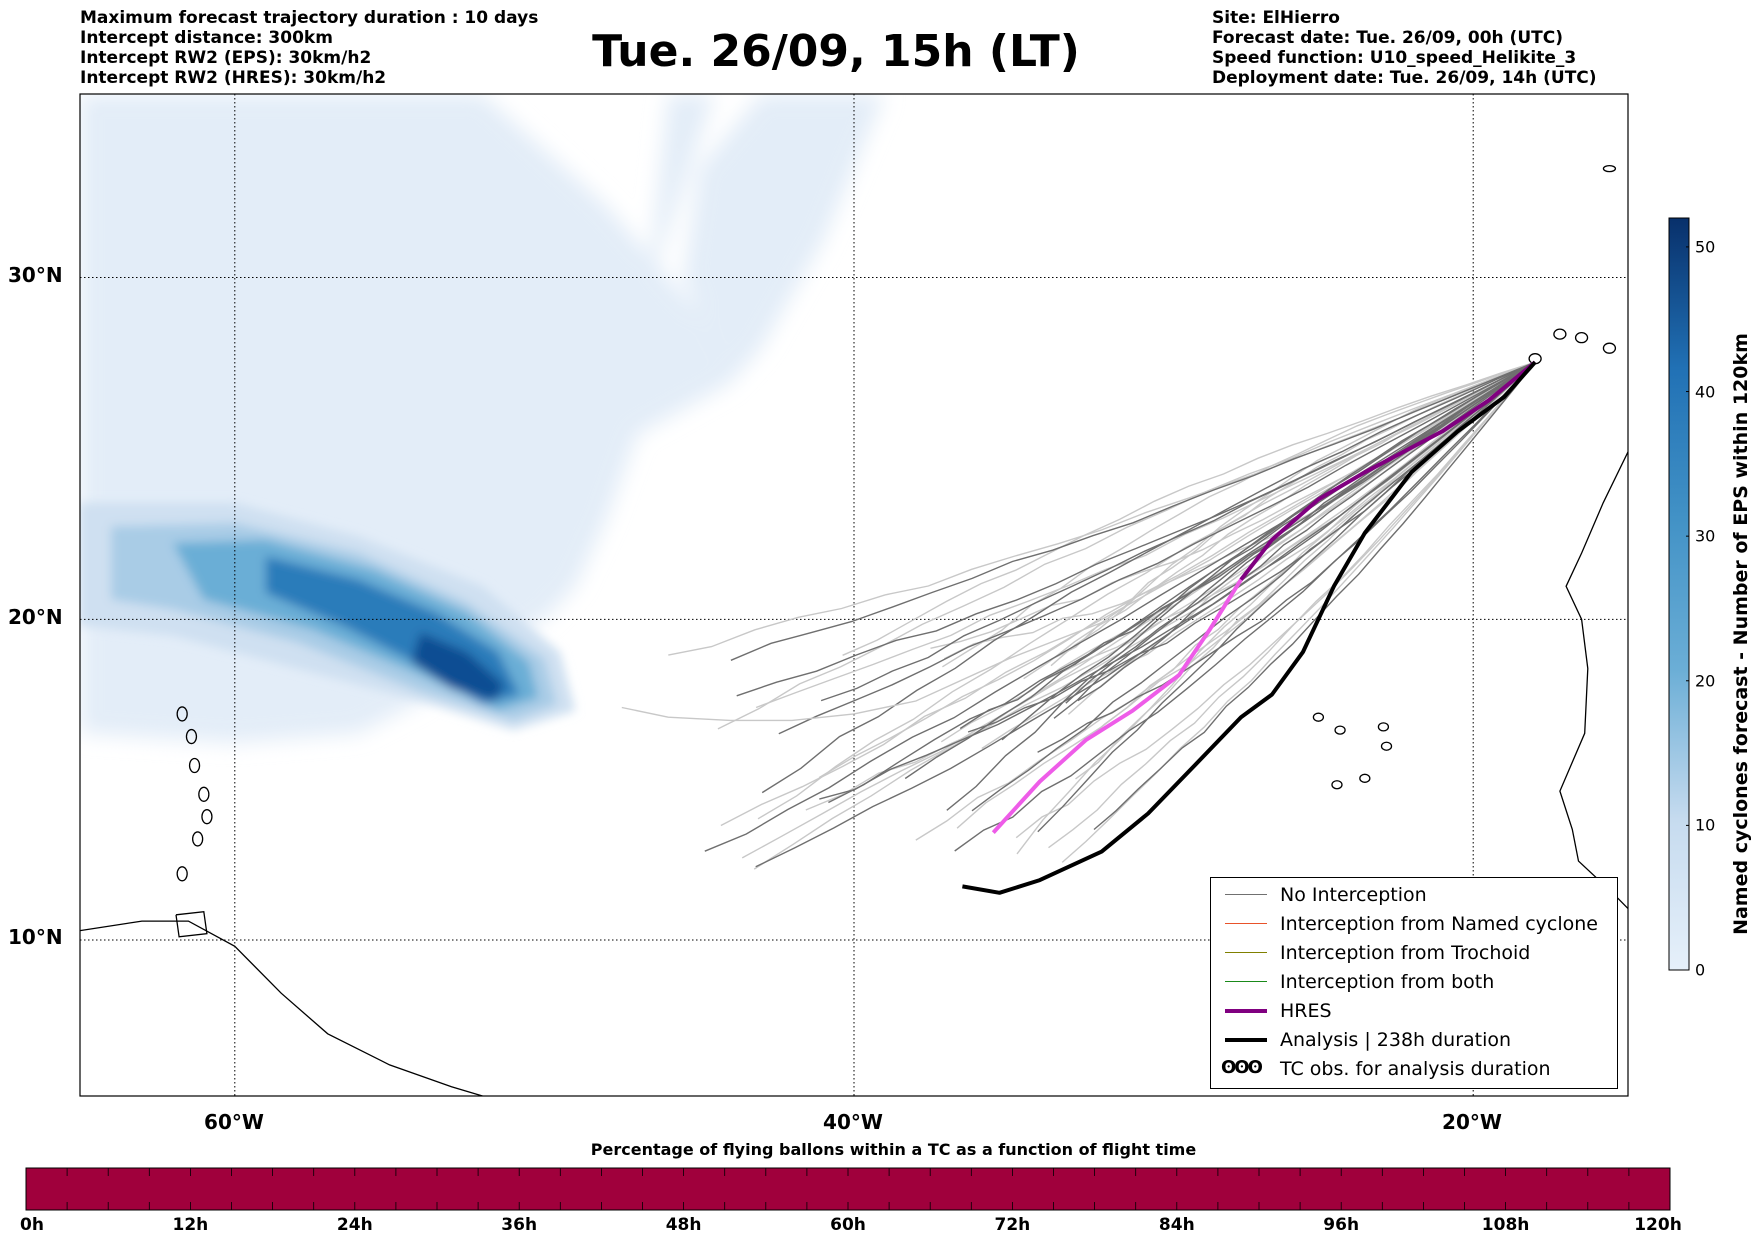  What do you see at coordinates (1242, 1067) in the screenshot?
I see `tc-symbol-icon: ʘʘʘ` at bounding box center [1242, 1067].